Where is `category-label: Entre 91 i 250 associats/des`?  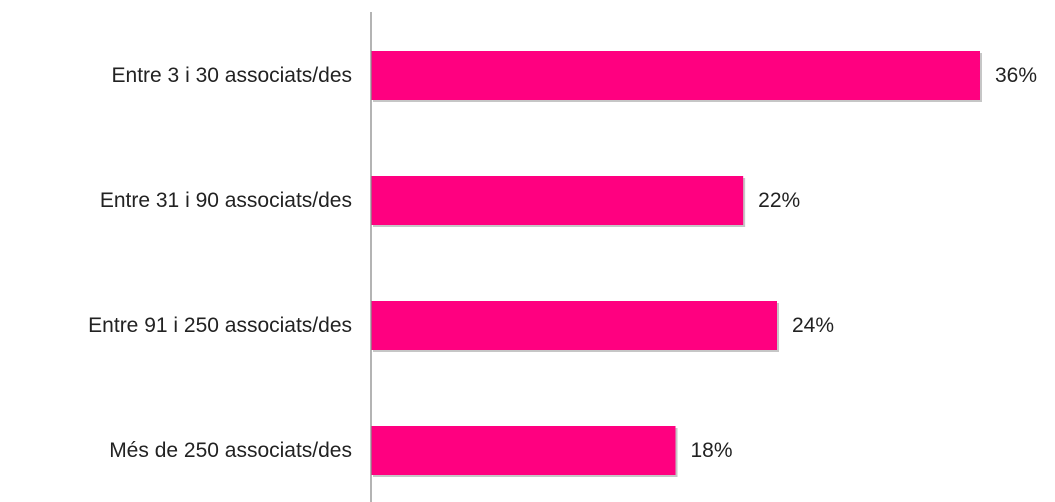 category-label: Entre 91 i 250 associats/des is located at coordinates (220, 325).